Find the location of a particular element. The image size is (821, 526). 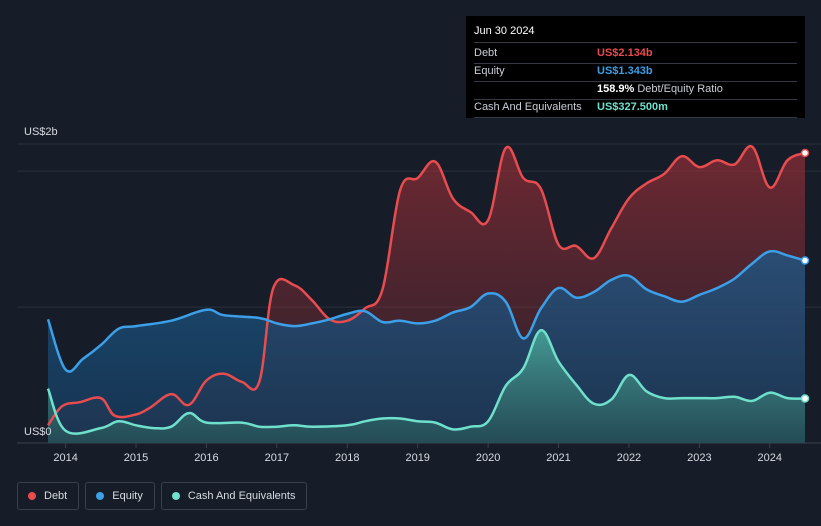

x-tick-label: 2017 is located at coordinates (277, 458).